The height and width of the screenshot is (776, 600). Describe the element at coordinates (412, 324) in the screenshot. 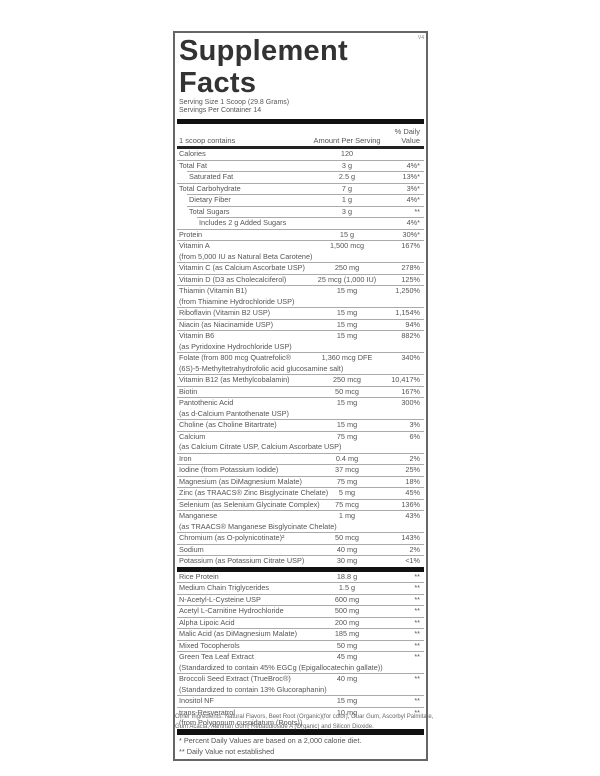

I see `nutrient-daily-value: 94%` at that location.